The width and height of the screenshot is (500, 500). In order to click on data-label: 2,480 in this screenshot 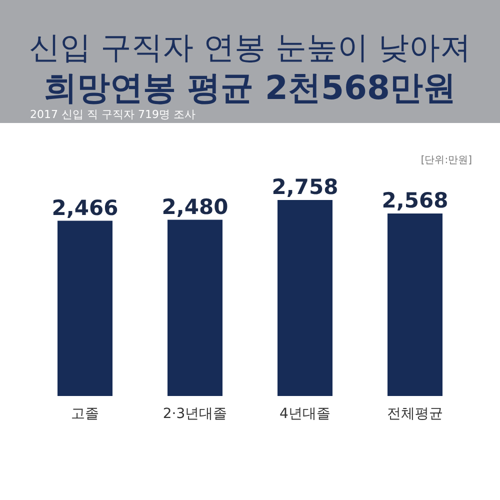, I will do `click(195, 206)`.